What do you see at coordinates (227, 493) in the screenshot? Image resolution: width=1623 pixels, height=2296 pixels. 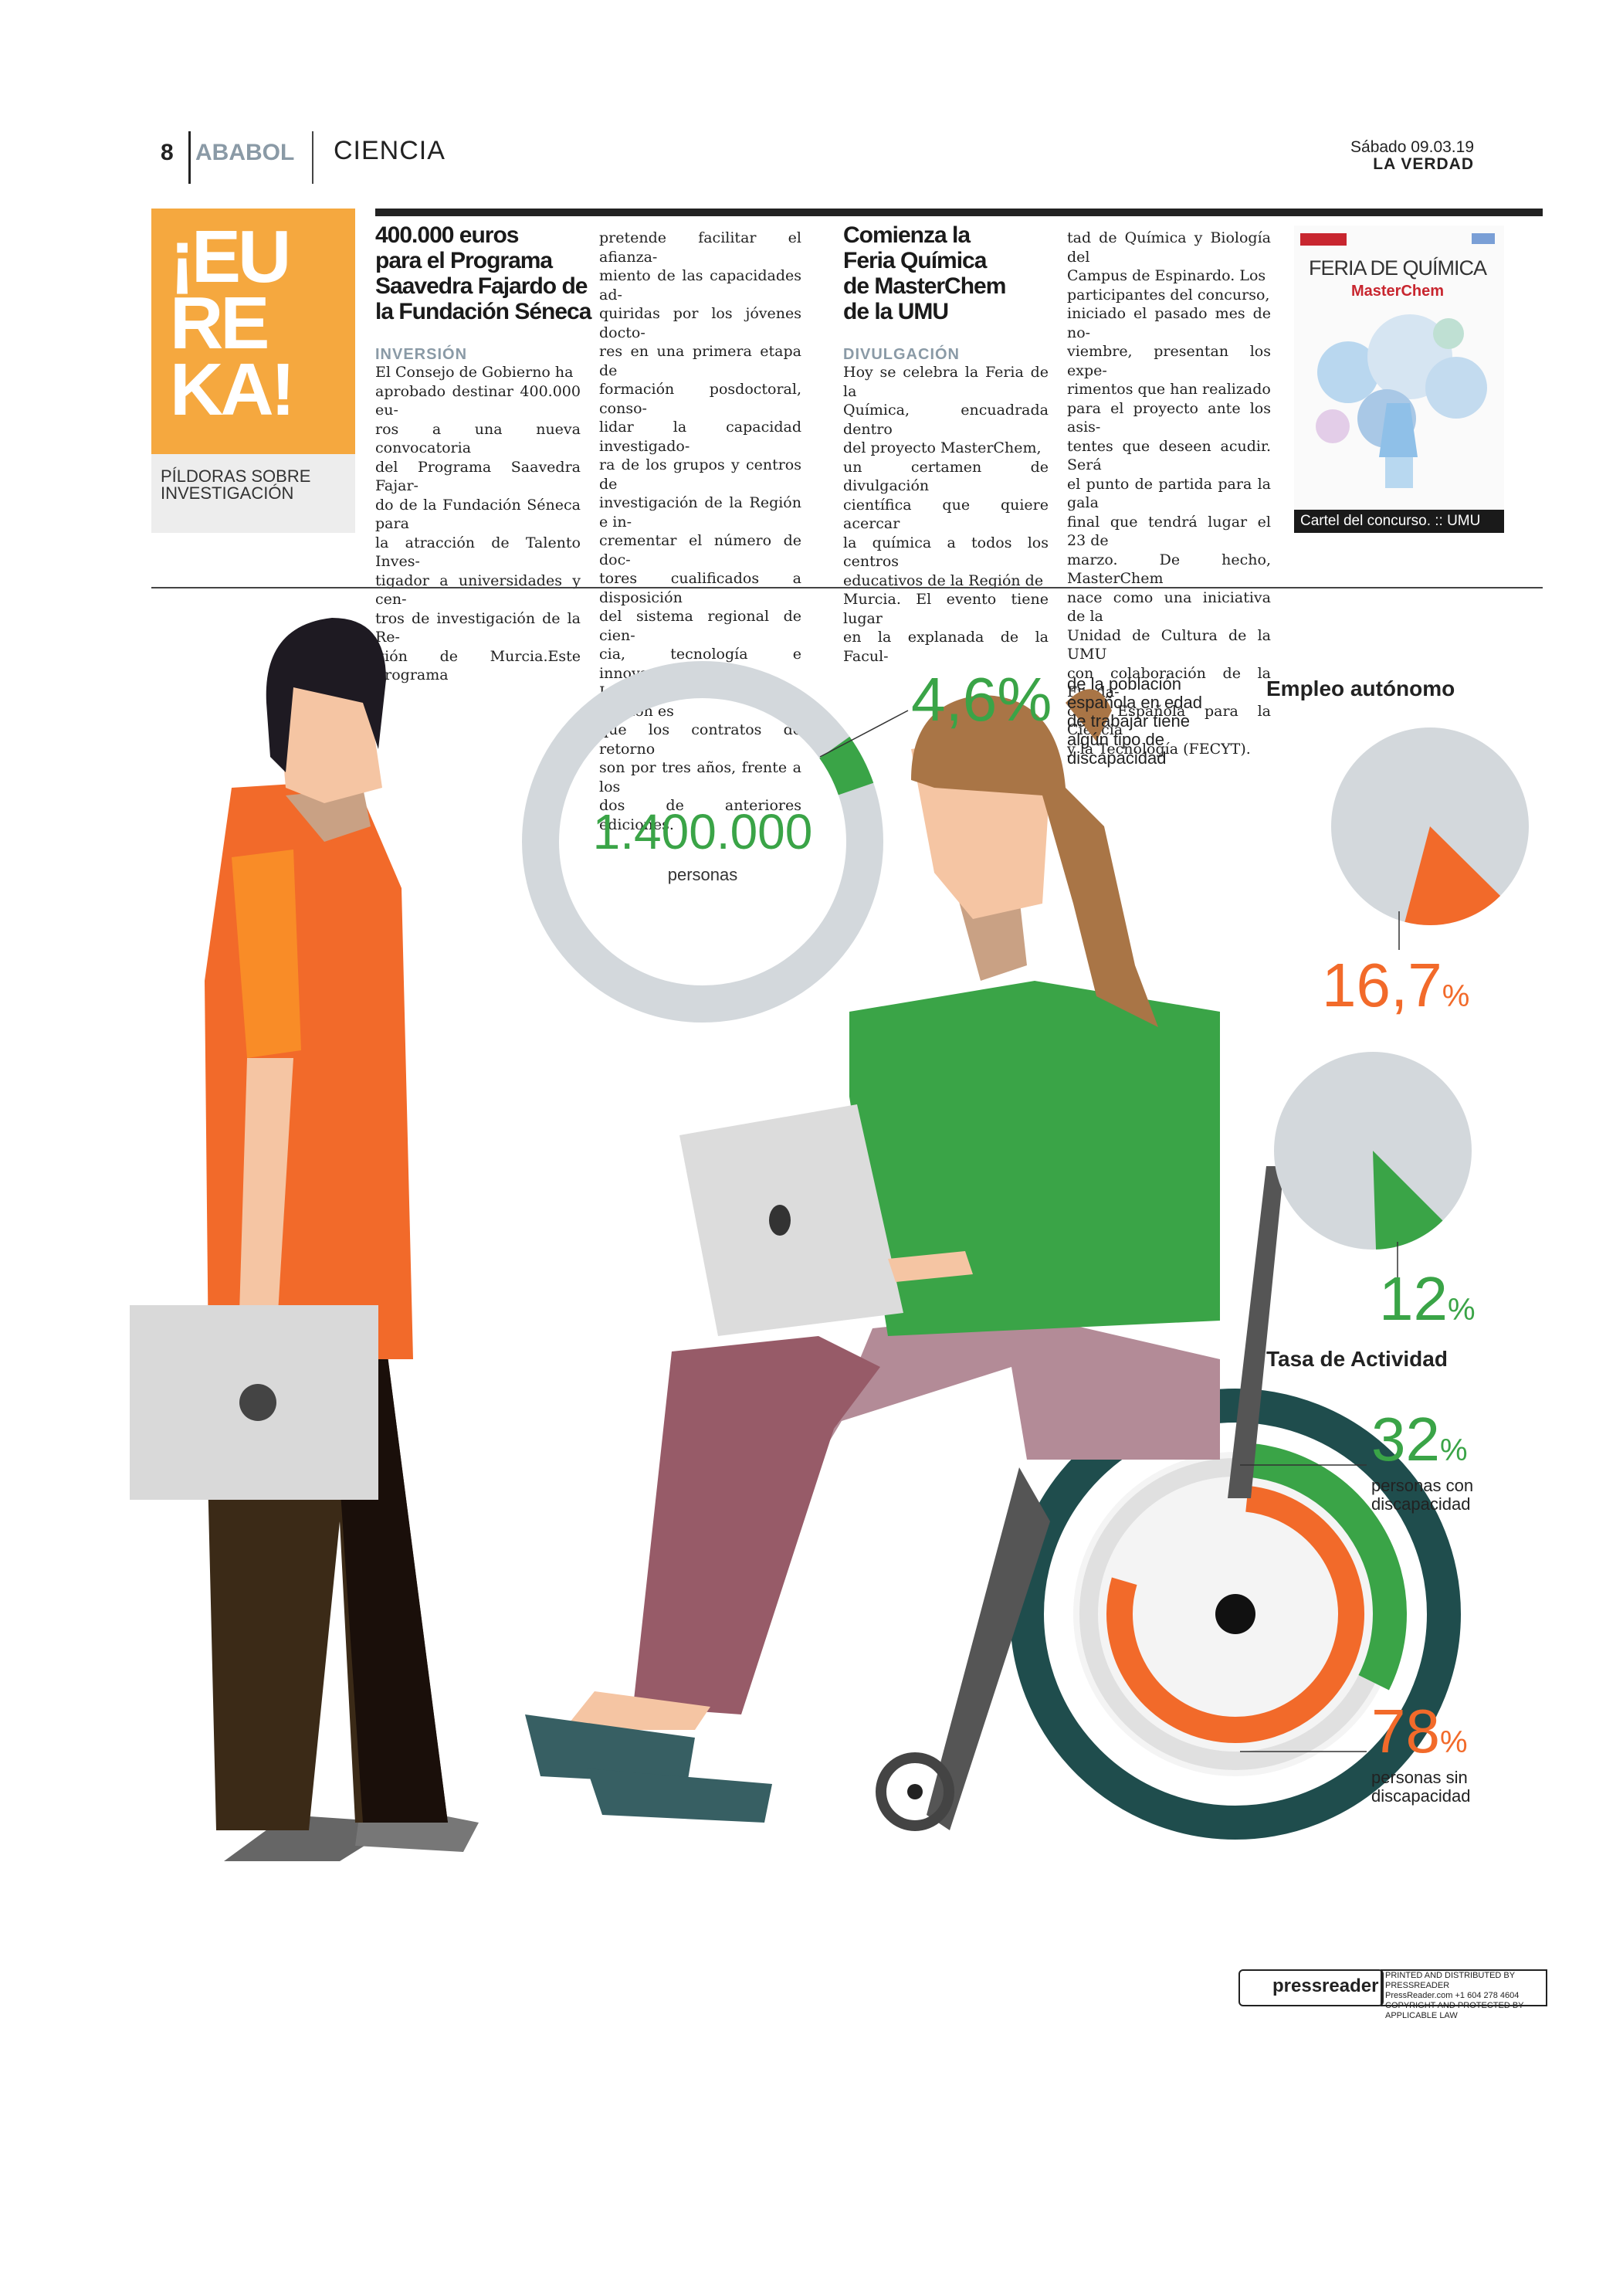 I see `eureka-subtitle-line: INVESTIGACIÓN` at bounding box center [227, 493].